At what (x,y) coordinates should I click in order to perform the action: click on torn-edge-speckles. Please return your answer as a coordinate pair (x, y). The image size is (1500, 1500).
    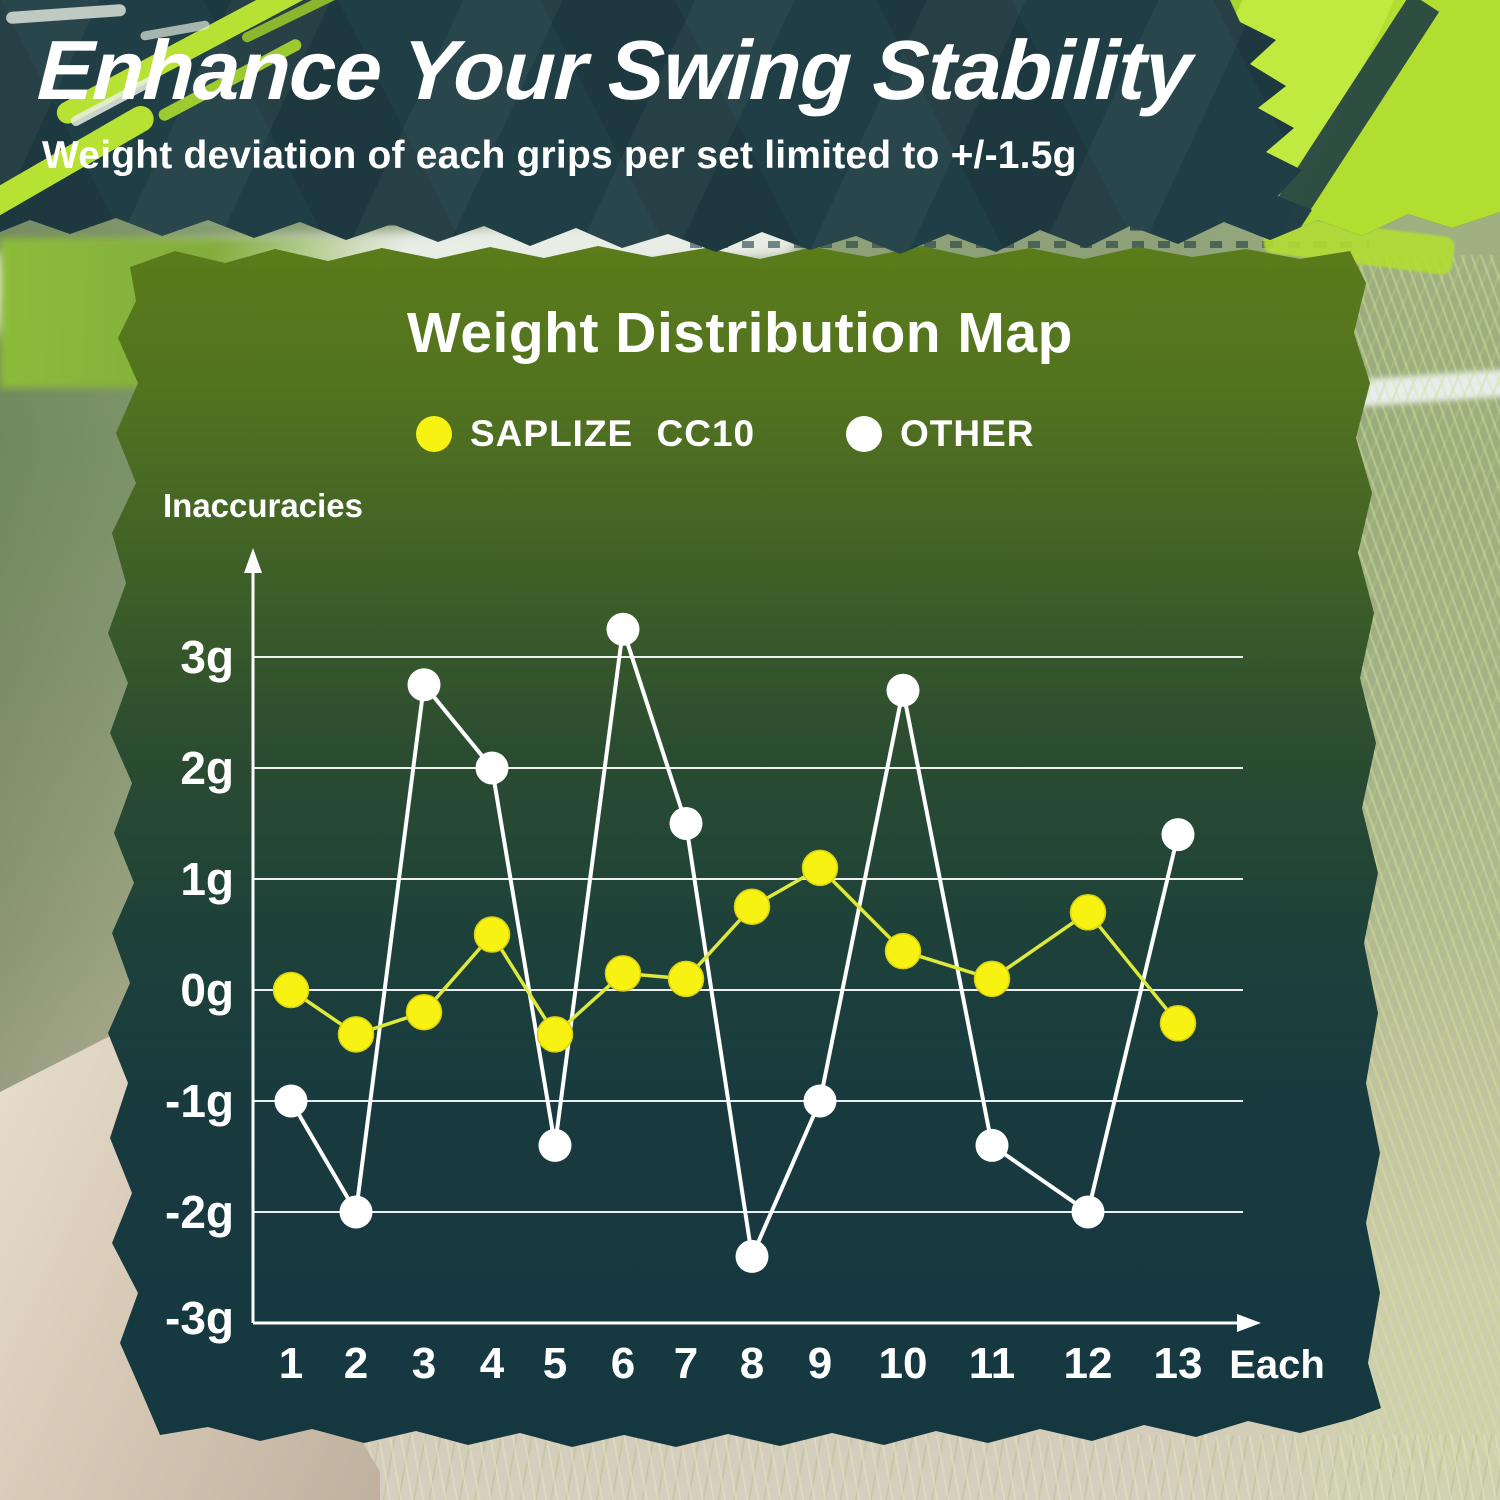
    Looking at the image, I should click on (1030, 244).